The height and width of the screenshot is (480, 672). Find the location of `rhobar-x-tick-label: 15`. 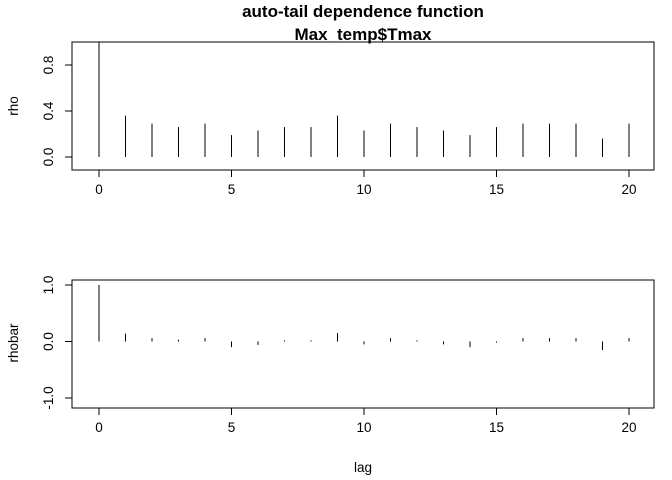

rhobar-x-tick-label: 15 is located at coordinates (496, 427).